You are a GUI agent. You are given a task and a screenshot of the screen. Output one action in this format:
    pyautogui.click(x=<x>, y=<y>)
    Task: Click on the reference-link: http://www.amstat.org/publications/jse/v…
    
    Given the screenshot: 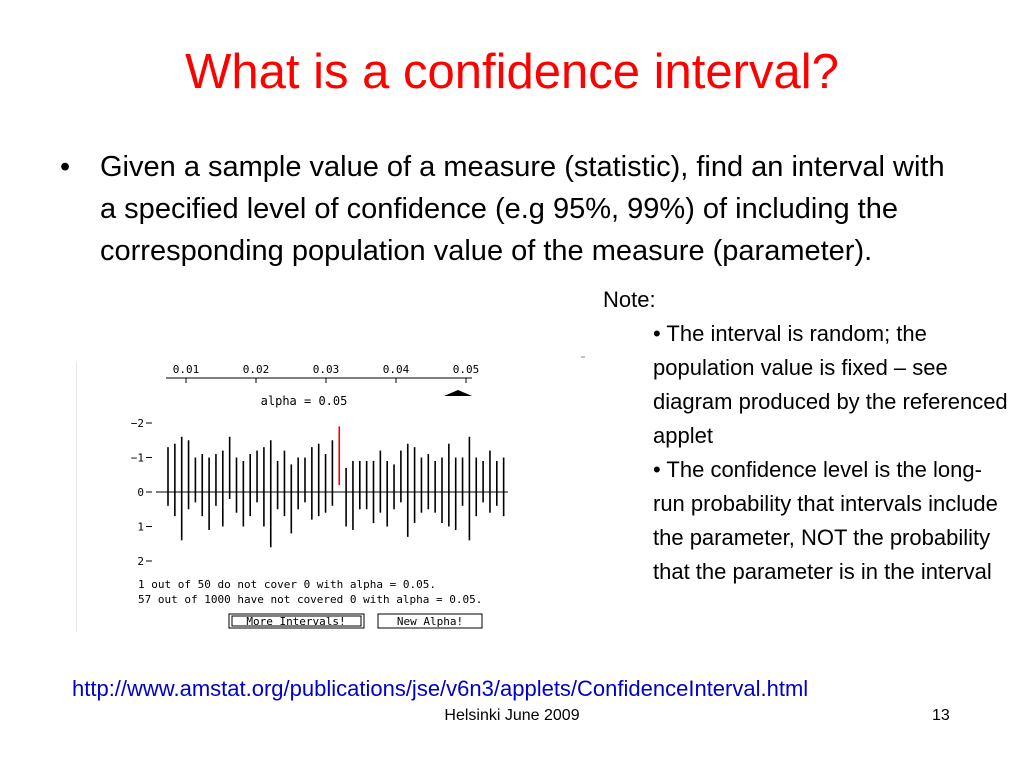 What is the action you would take?
    pyautogui.click(x=440, y=688)
    